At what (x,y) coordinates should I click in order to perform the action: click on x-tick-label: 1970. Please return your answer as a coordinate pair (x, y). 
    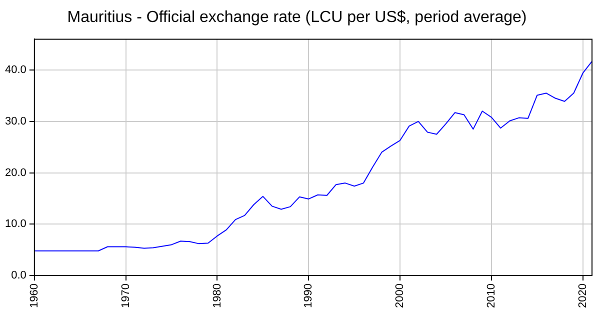
    Looking at the image, I should click on (126, 296).